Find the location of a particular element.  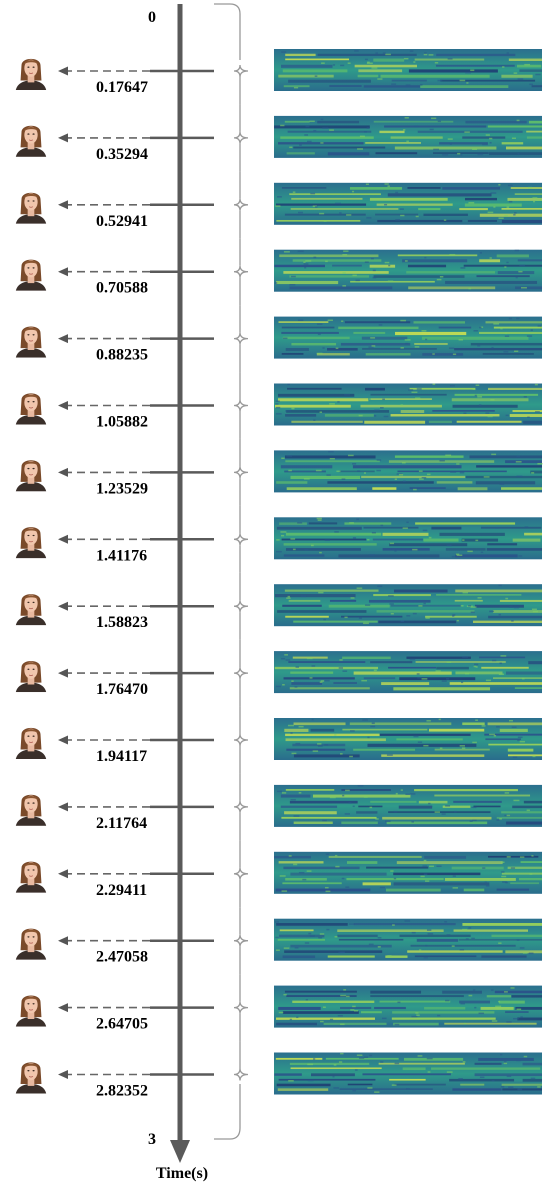

timestamp-label: 1.05882 is located at coordinates (122, 422).